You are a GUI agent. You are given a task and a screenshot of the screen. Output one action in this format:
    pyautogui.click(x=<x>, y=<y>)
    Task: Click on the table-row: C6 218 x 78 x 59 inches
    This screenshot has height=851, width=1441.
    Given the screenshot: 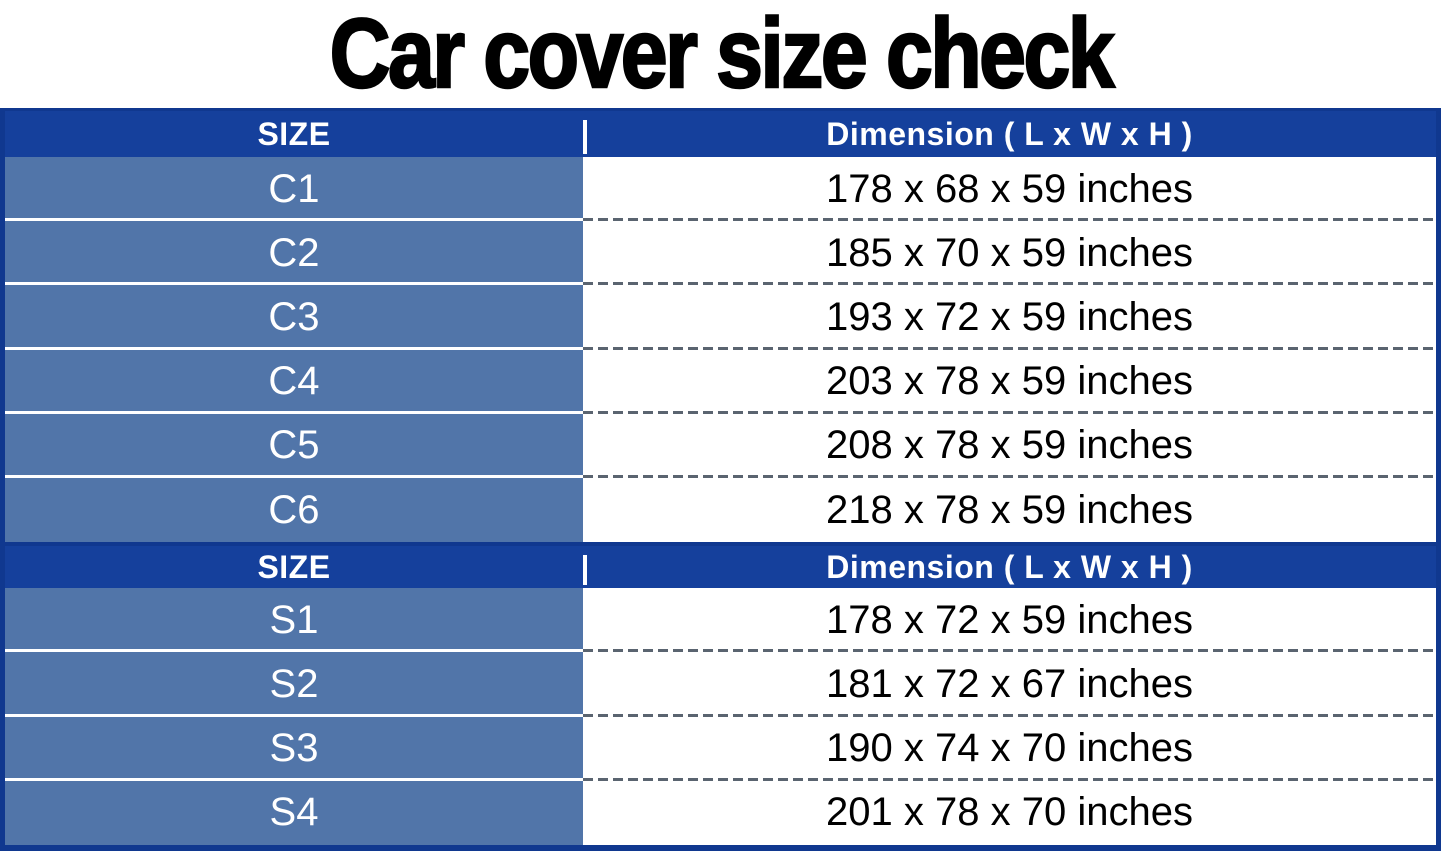 What is the action you would take?
    pyautogui.click(x=720, y=510)
    